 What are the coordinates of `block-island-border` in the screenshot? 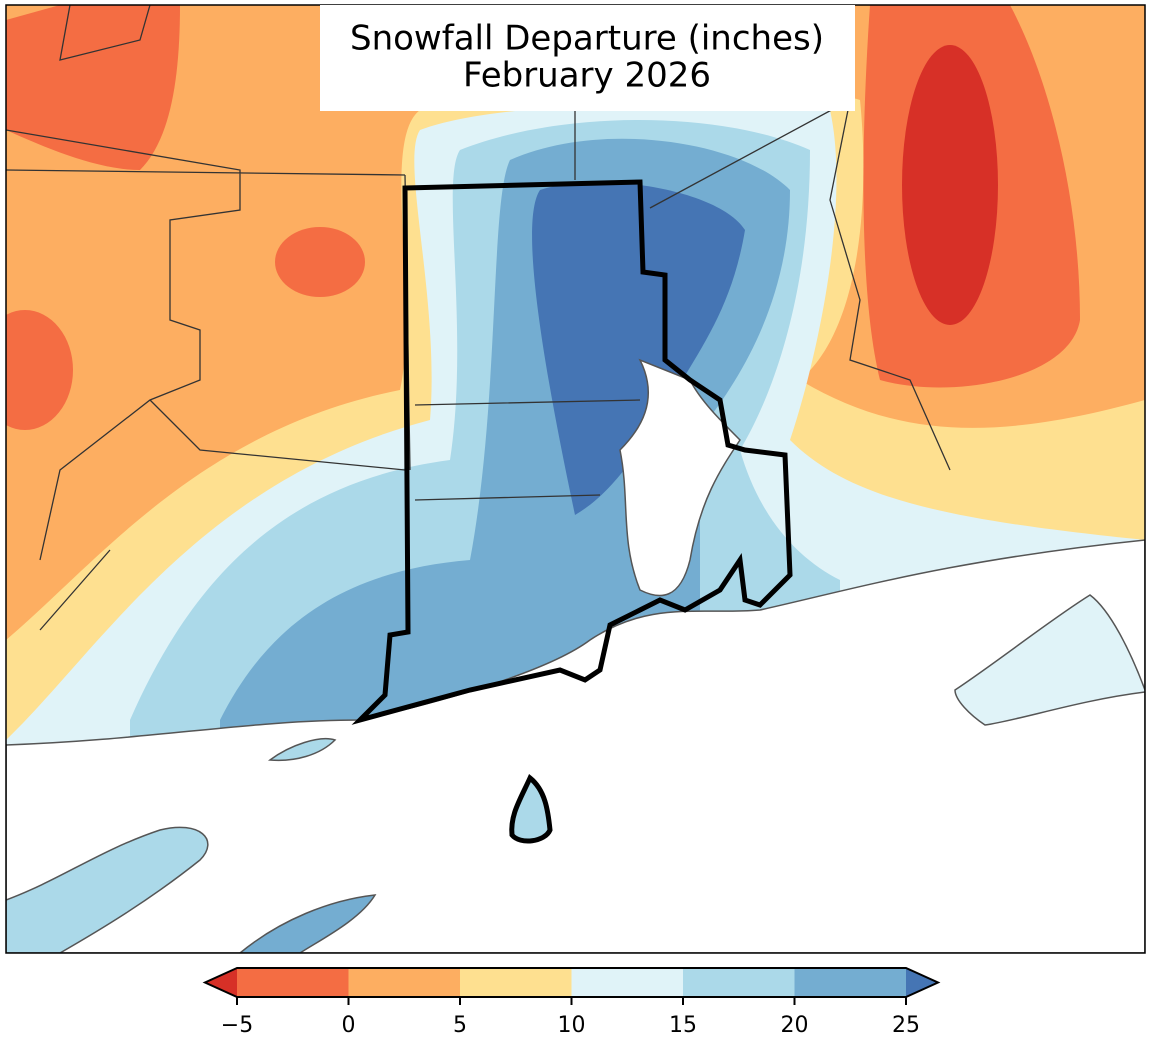 It's located at (531, 809).